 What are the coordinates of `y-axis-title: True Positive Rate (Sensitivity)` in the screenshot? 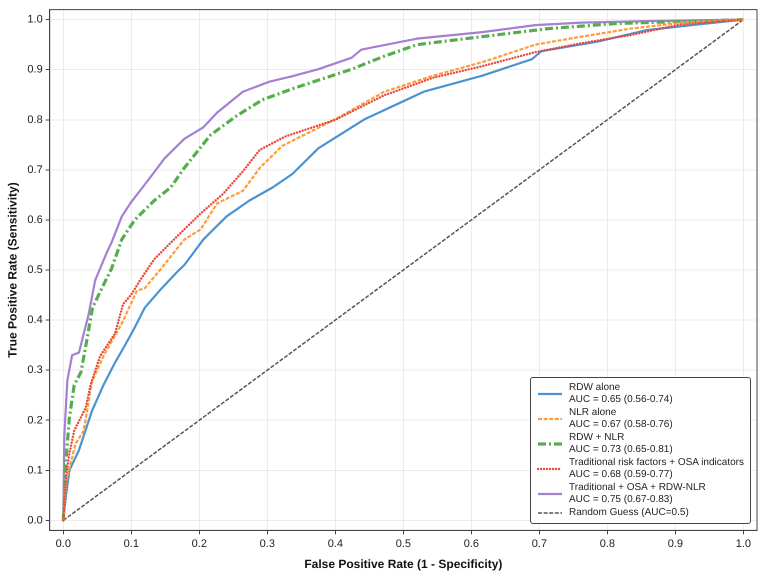 It's located at (13, 270).